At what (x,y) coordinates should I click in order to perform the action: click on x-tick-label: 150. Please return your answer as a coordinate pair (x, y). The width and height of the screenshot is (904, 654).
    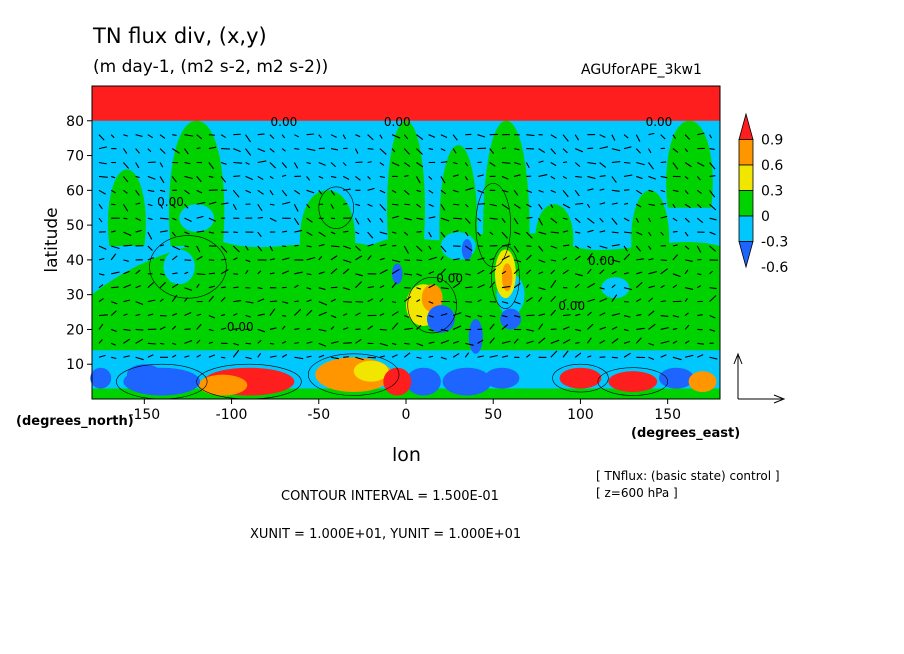
    Looking at the image, I should click on (667, 415).